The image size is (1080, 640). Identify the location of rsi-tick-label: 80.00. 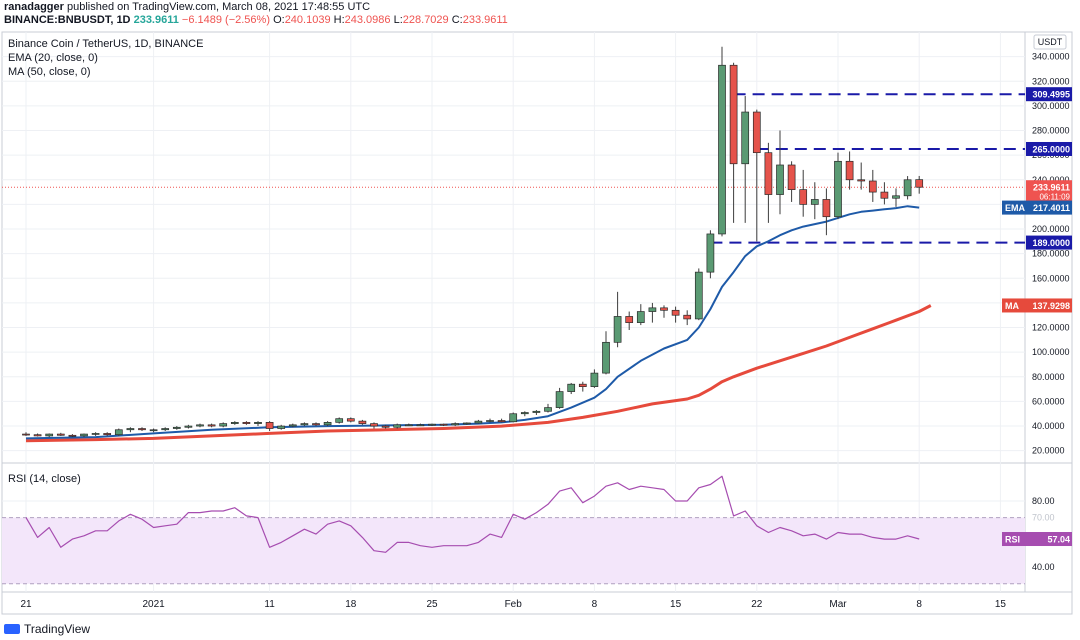
(1043, 501).